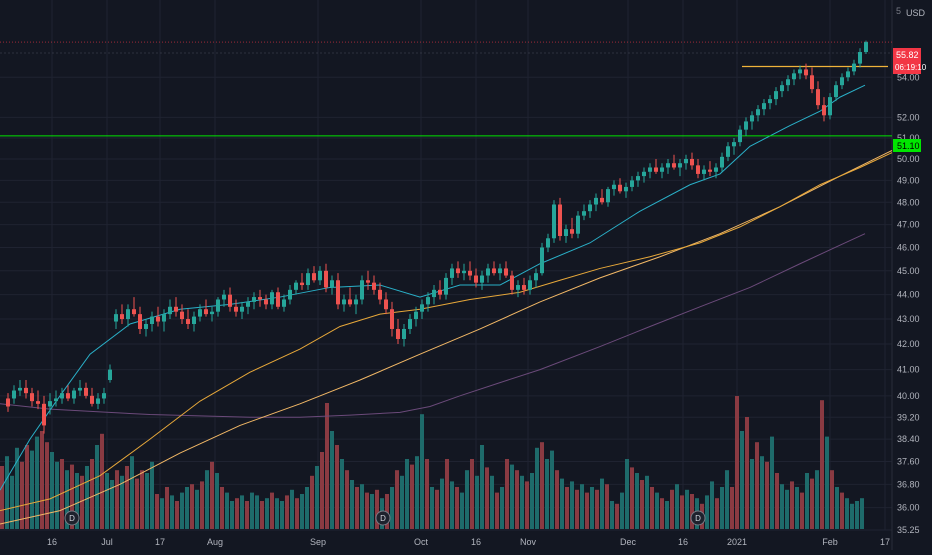  Describe the element at coordinates (908, 484) in the screenshot. I see `price-tick-label: 36.80` at that location.